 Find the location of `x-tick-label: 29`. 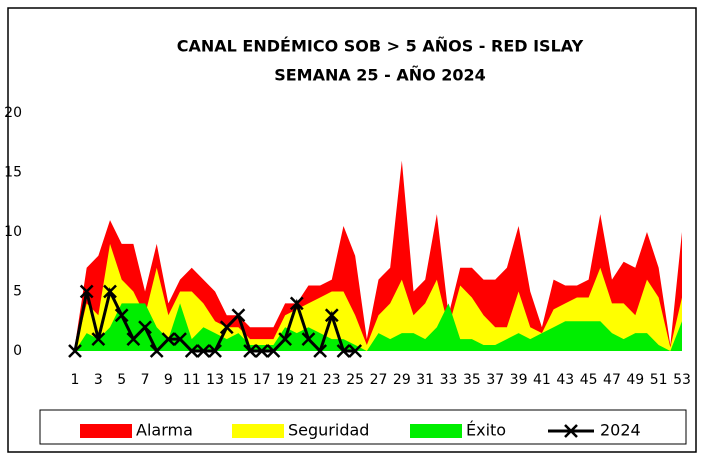

x-tick-label: 29 is located at coordinates (402, 380).